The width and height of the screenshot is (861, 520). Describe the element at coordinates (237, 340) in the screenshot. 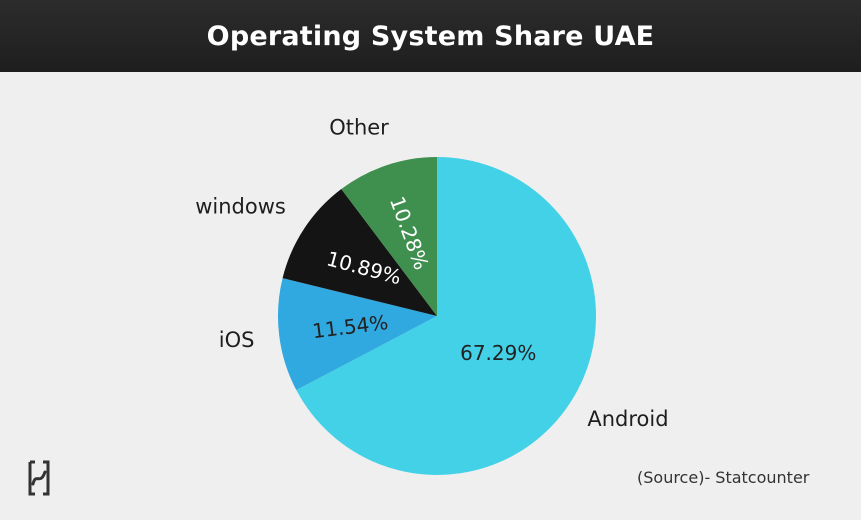

I see `slice-category-label-ios: iOS` at that location.